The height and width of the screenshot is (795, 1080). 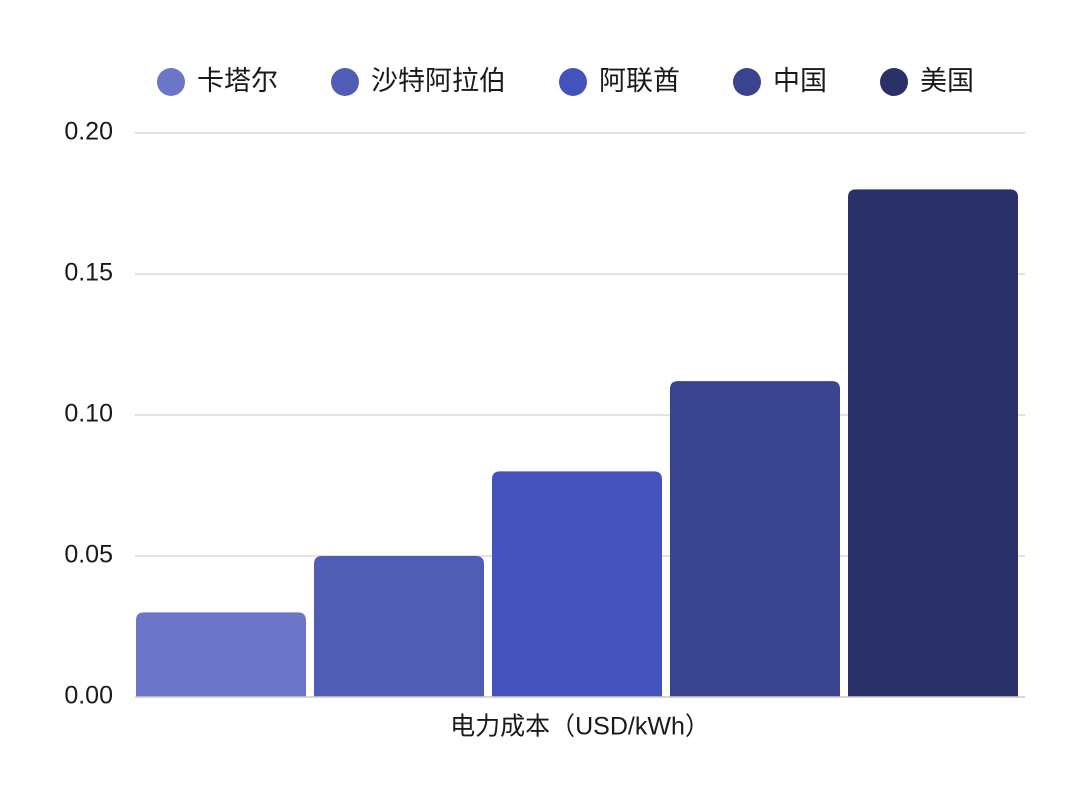 I want to click on y-tick-label: 0.10, so click(x=88, y=414).